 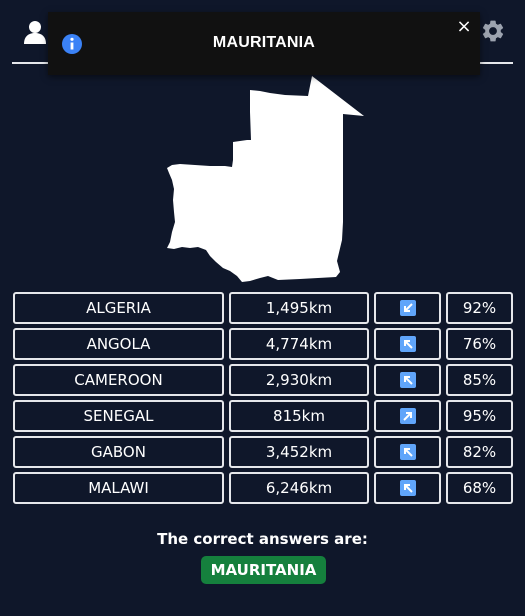 I want to click on gear-icon, so click(x=493, y=31).